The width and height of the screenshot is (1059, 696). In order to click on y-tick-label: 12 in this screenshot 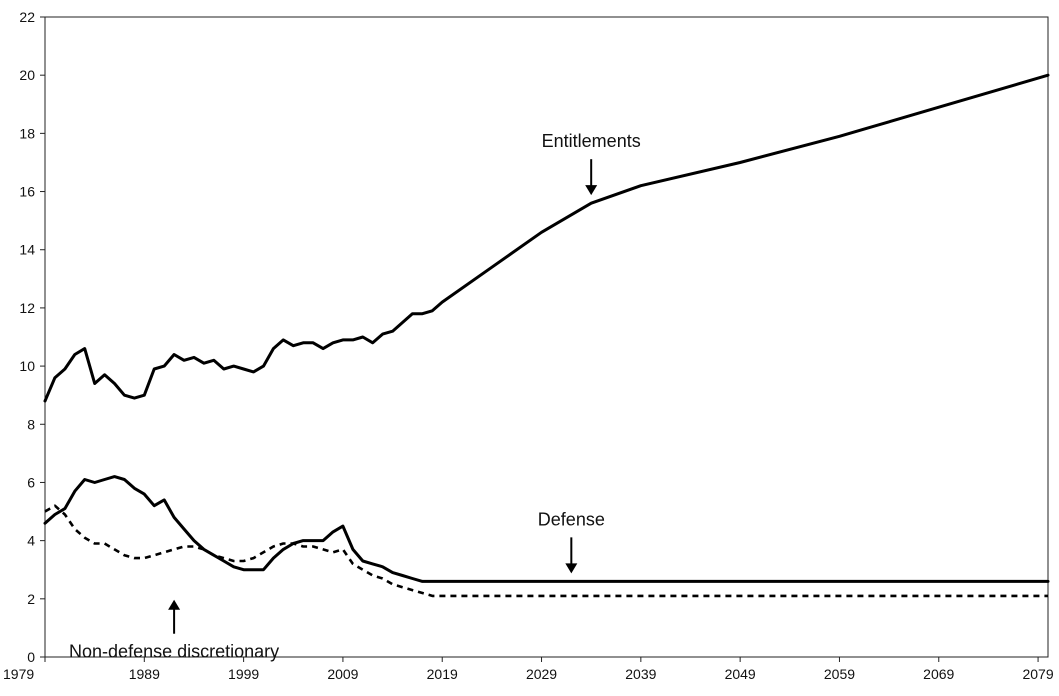, I will do `click(27, 308)`.